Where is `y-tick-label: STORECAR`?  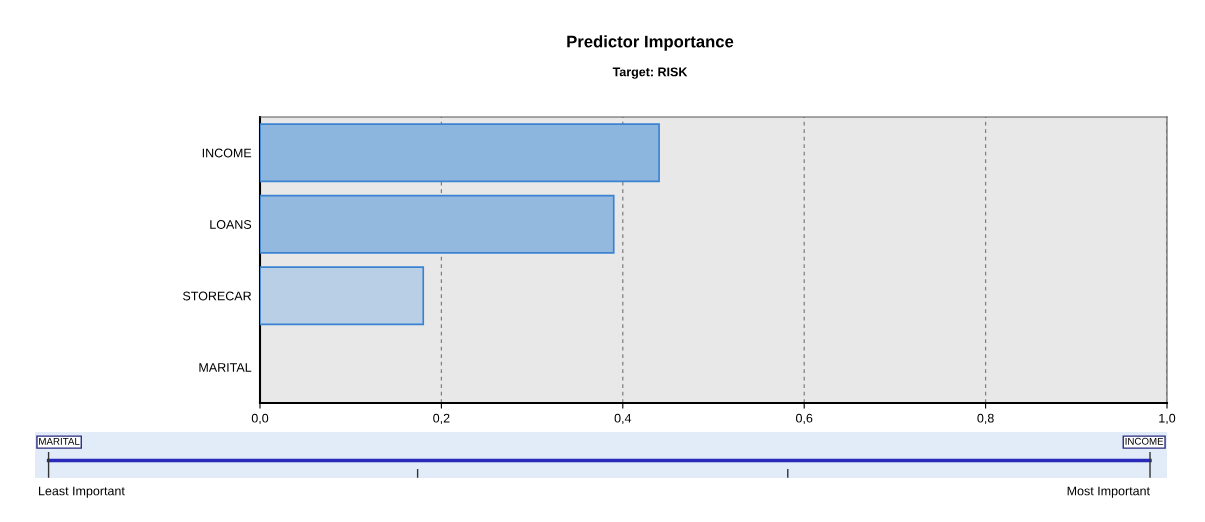 y-tick-label: STORECAR is located at coordinates (217, 296).